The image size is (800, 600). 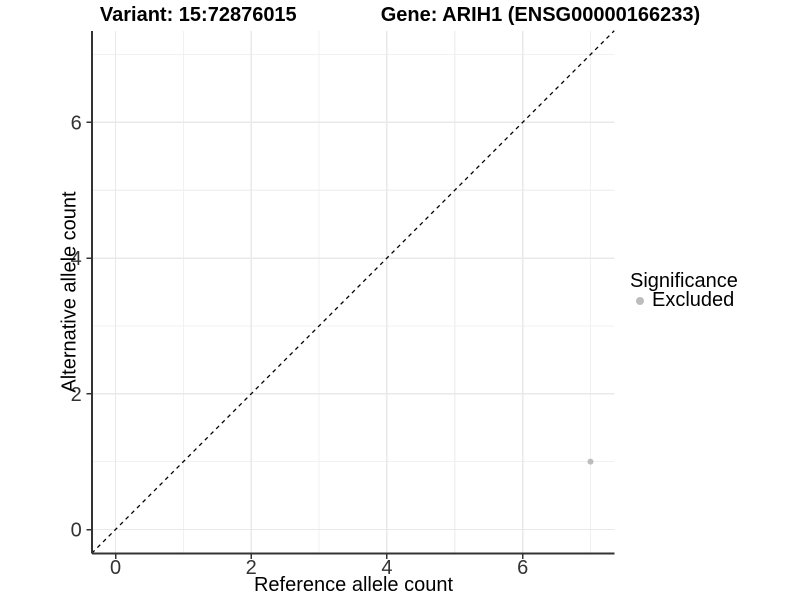 I want to click on y-axis-tick-label: 4, so click(x=76, y=259).